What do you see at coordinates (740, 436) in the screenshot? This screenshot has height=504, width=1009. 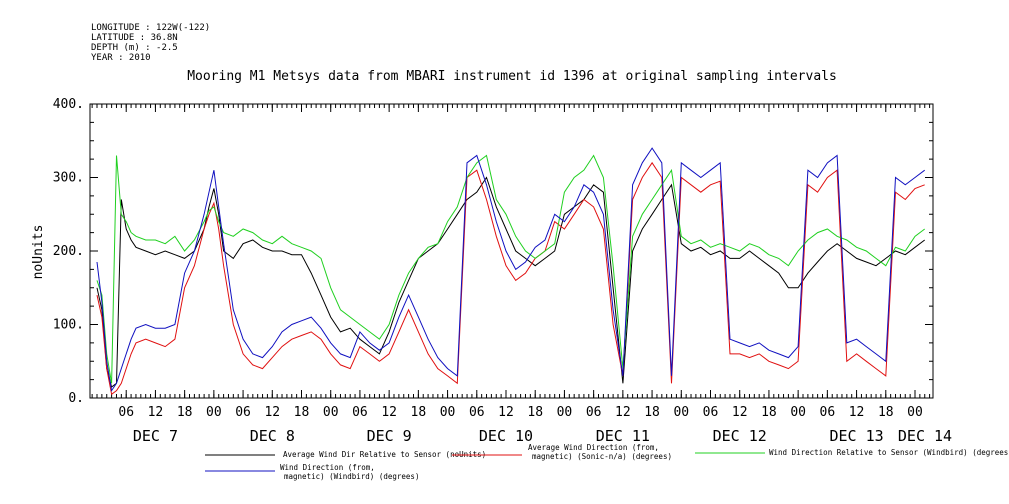 I see `day-label: DEC 12` at bounding box center [740, 436].